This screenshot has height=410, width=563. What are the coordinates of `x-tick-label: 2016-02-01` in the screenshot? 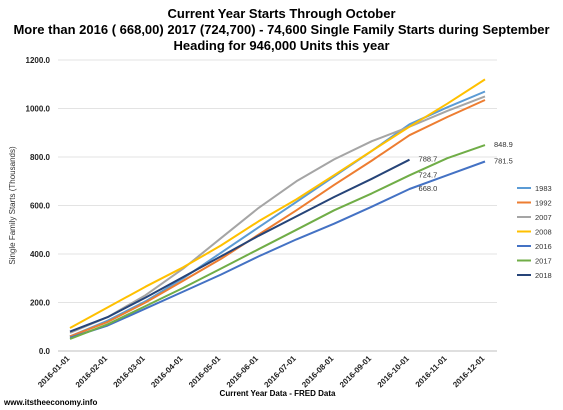 It's located at (92, 372).